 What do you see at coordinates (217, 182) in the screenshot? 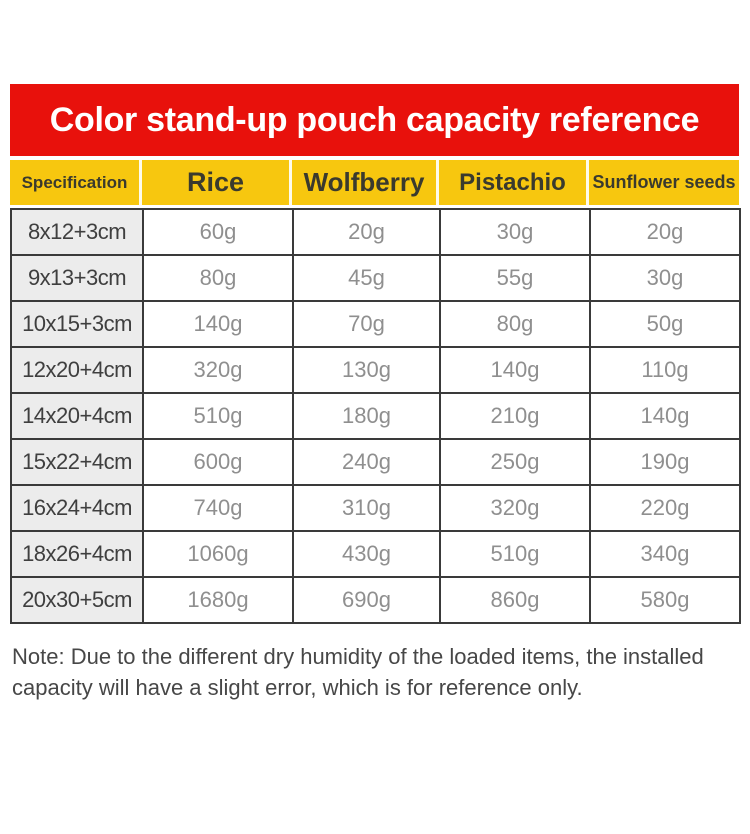
I see `column-header-rice: Rice` at bounding box center [217, 182].